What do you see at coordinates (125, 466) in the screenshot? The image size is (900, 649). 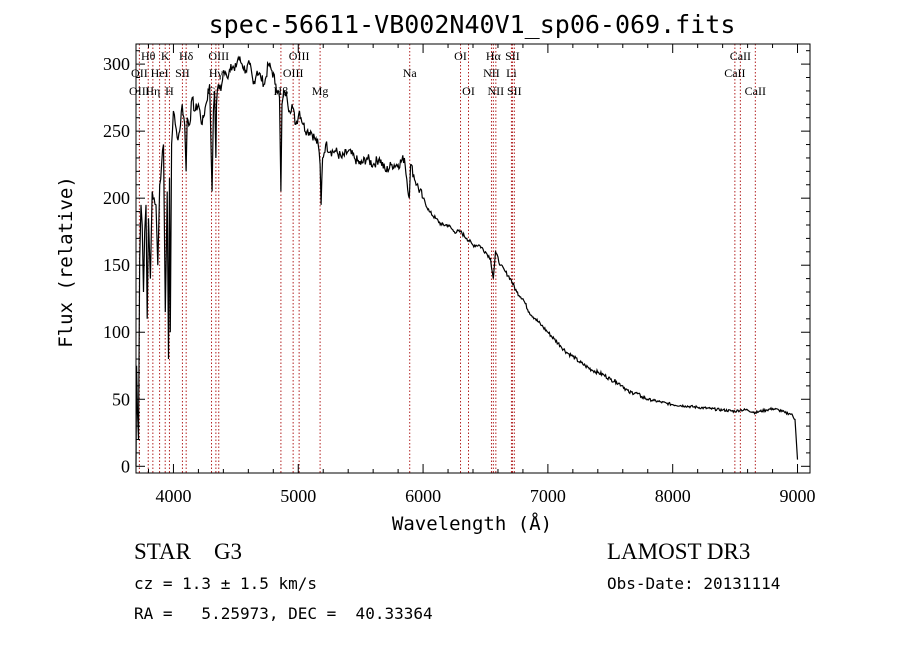 I see `y-tick-label-0: 0` at bounding box center [125, 466].